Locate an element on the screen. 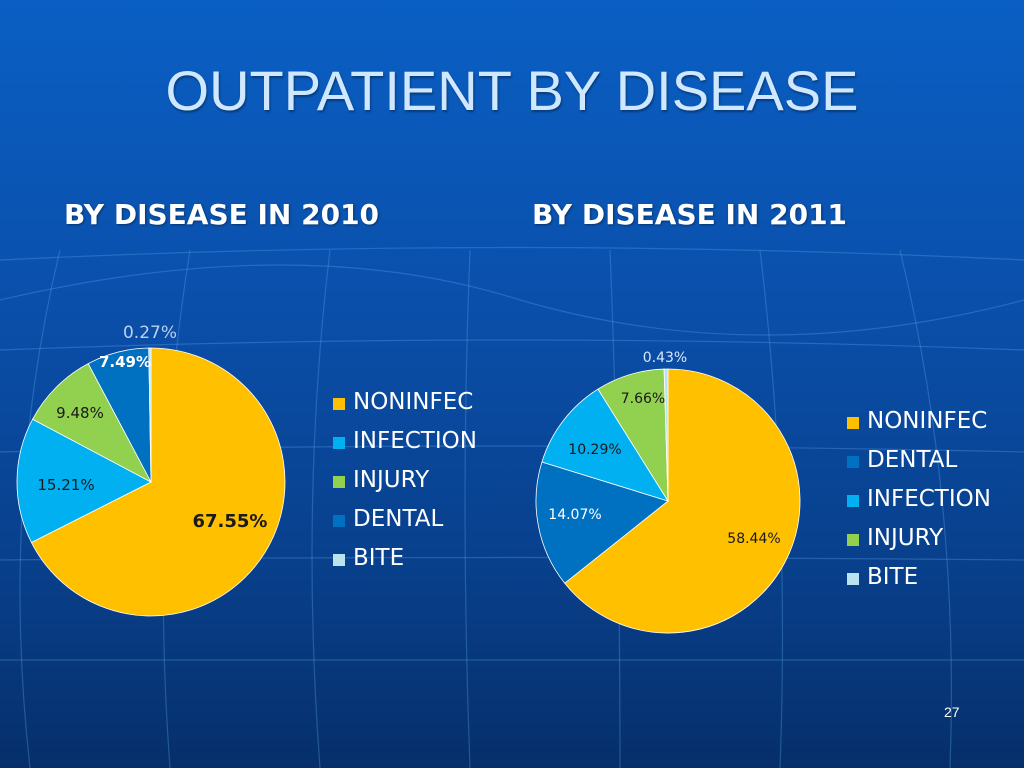 The width and height of the screenshot is (1024, 768). legend-swatch-2010-noninfec is located at coordinates (339, 404).